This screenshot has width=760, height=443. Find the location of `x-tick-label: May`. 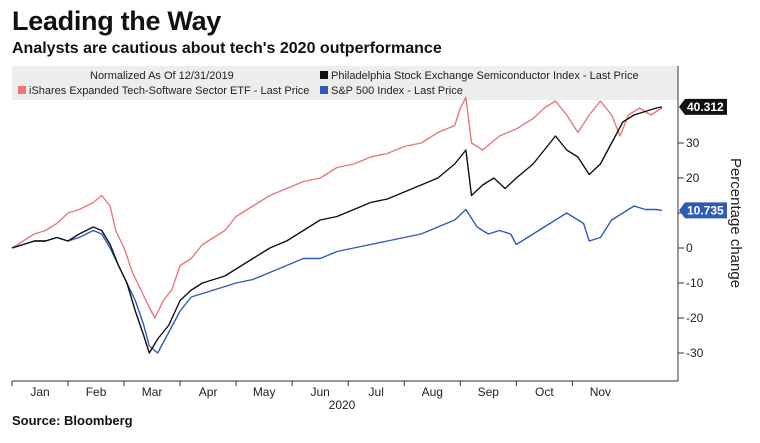

x-tick-label: May is located at coordinates (264, 392).